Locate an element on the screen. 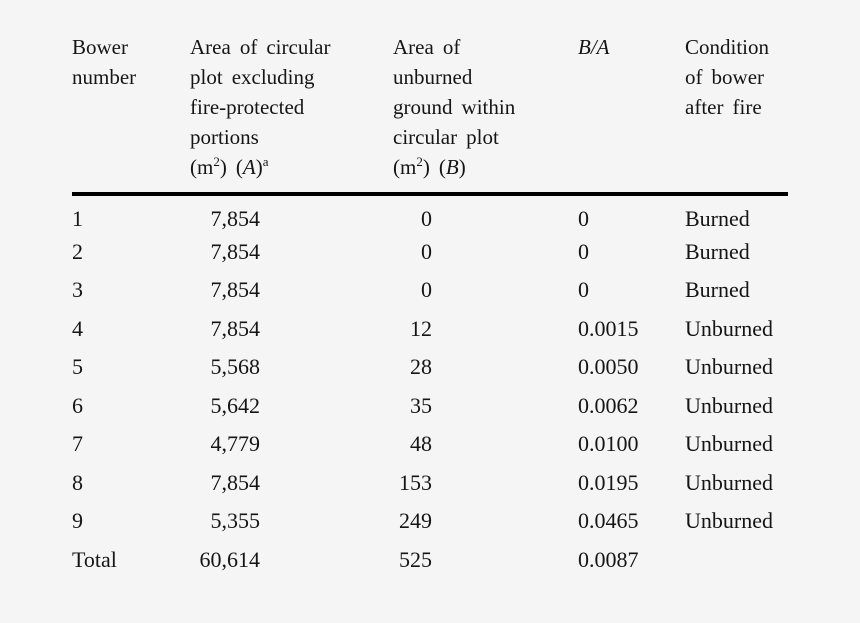  table-row: 3 7,854 0 0 Burned is located at coordinates (430, 290).